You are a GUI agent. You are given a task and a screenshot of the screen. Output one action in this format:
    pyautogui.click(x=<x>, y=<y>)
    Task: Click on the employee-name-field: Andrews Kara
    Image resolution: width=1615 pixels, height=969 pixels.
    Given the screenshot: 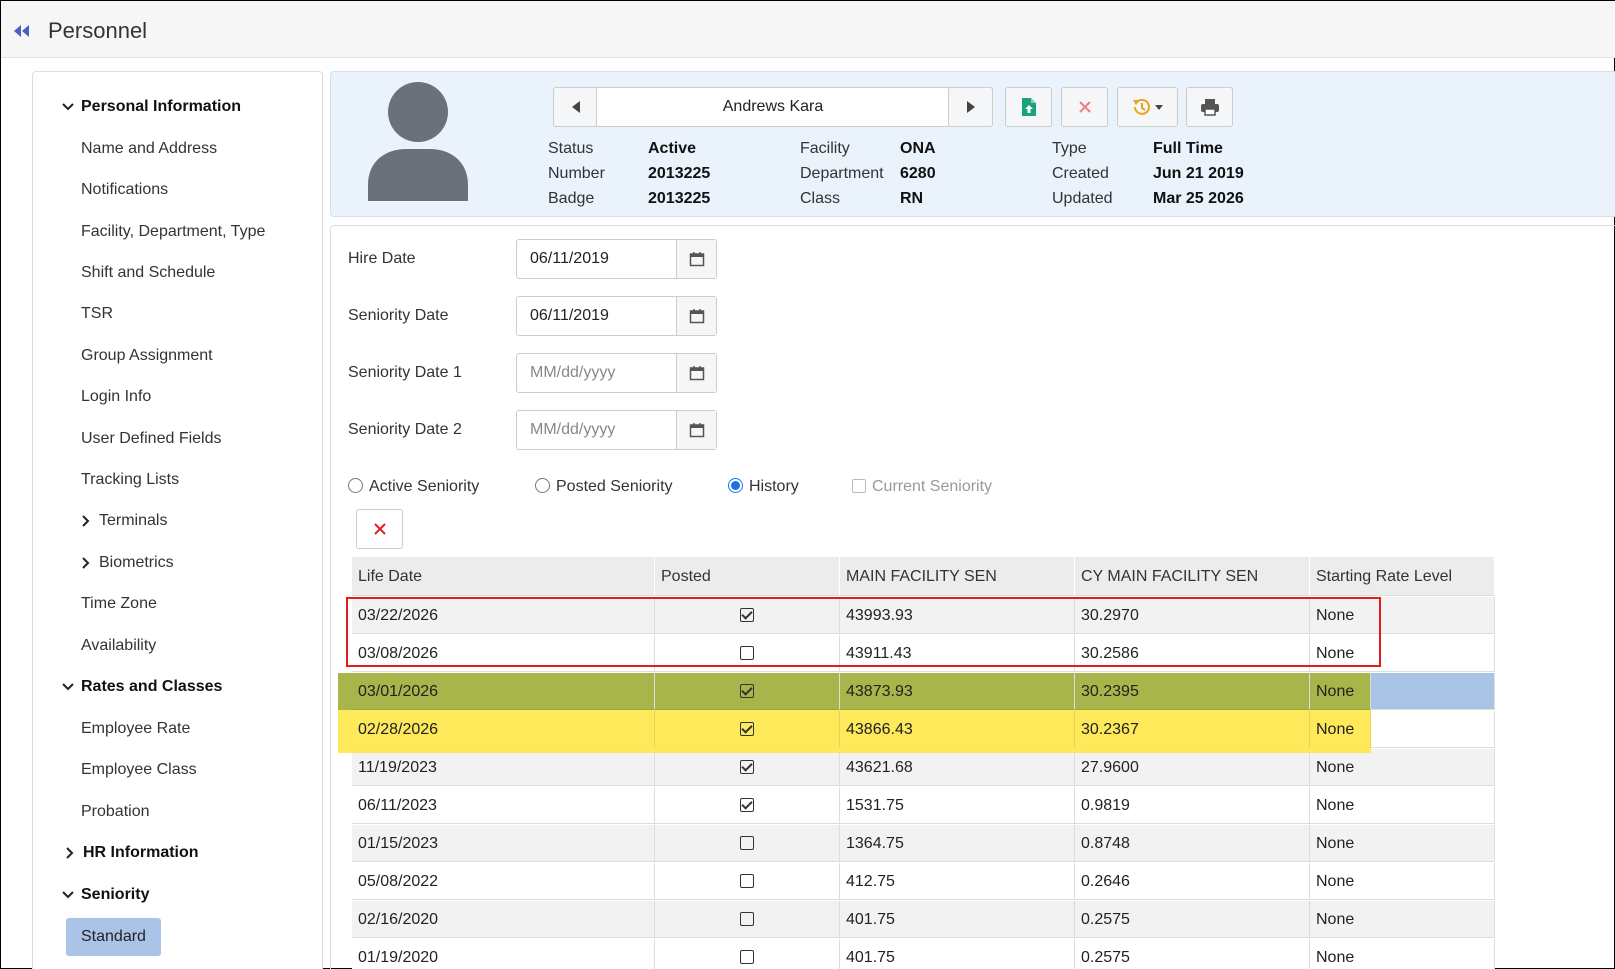 What is the action you would take?
    pyautogui.click(x=773, y=107)
    